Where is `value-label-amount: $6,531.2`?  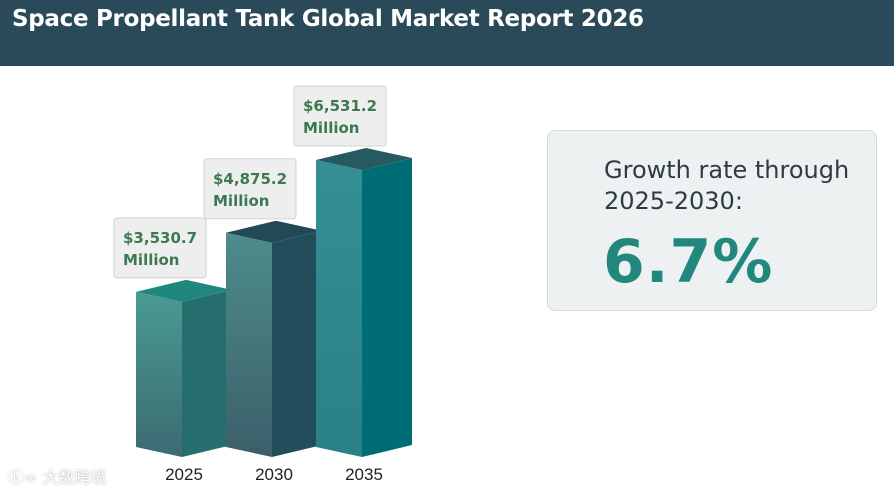
value-label-amount: $6,531.2 is located at coordinates (340, 106).